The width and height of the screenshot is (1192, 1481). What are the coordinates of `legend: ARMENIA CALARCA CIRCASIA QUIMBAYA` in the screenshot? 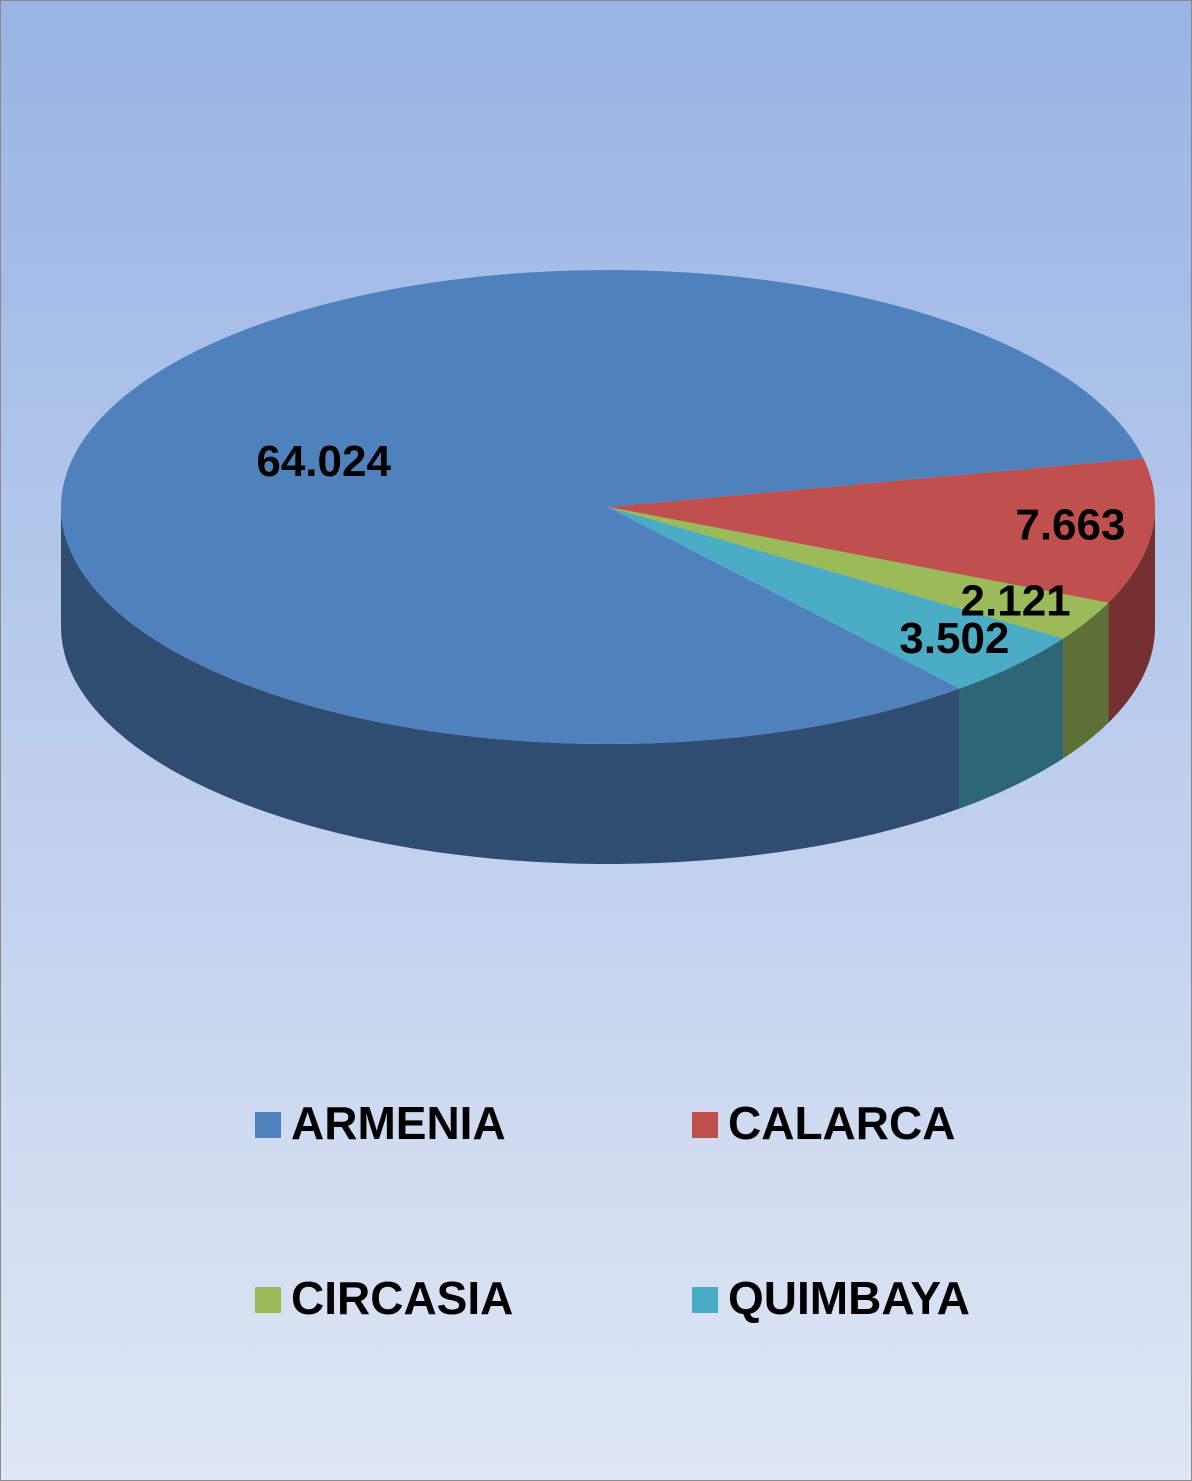 It's located at (612, 1210).